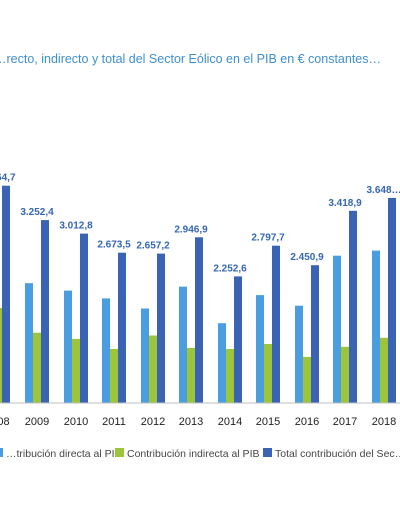  Describe the element at coordinates (268, 238) in the screenshot. I see `data-label-total-7: 2.797,7` at that location.